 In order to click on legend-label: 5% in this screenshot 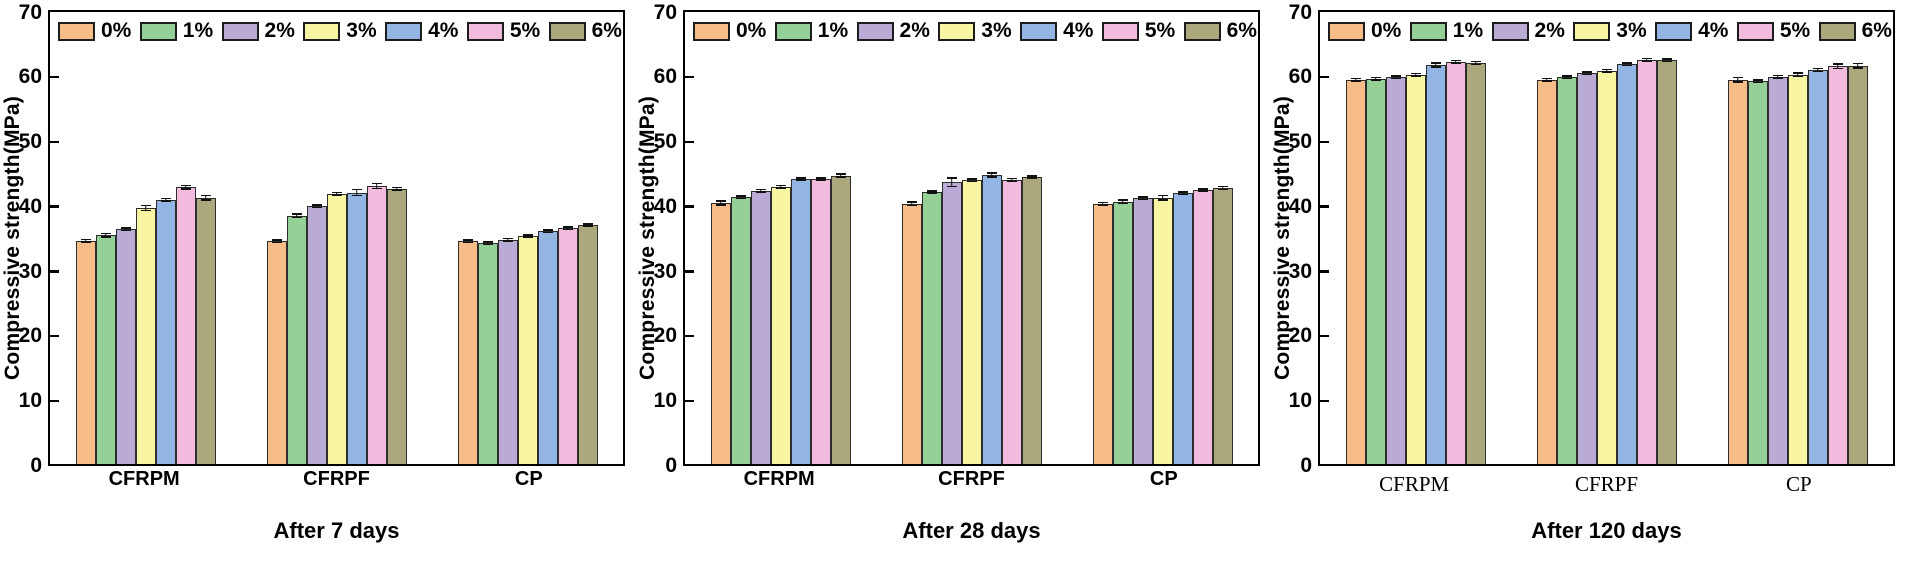, I will do `click(1795, 30)`.